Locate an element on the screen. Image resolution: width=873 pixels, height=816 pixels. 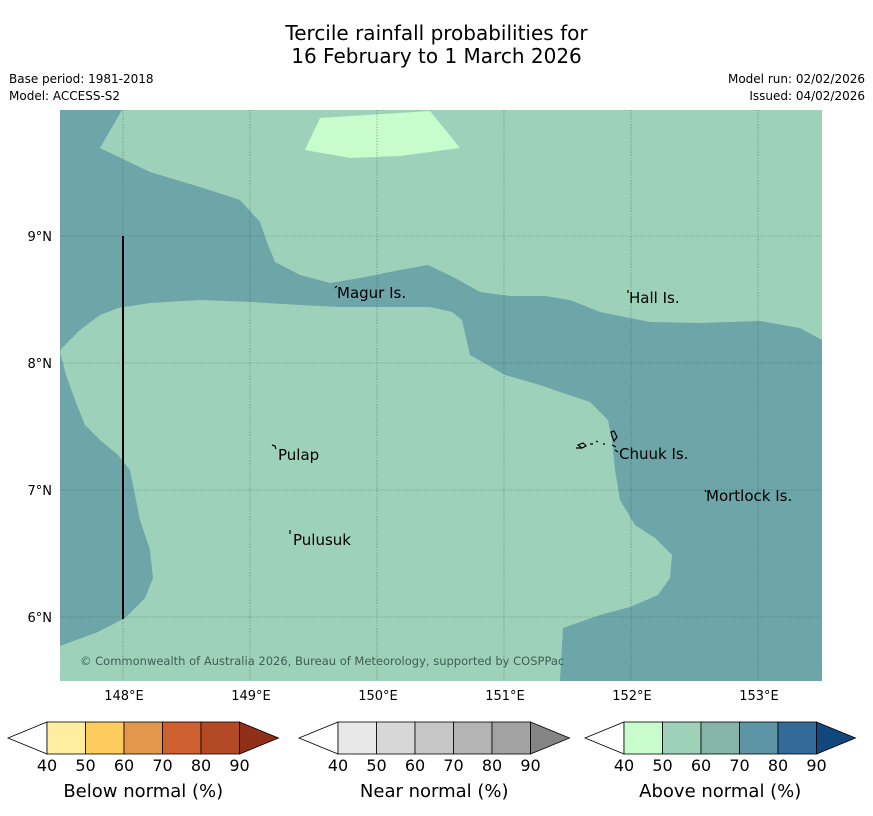
legend-above-normal: 40 50 60 70 80 90 Above normal (%) is located at coordinates (720, 761).